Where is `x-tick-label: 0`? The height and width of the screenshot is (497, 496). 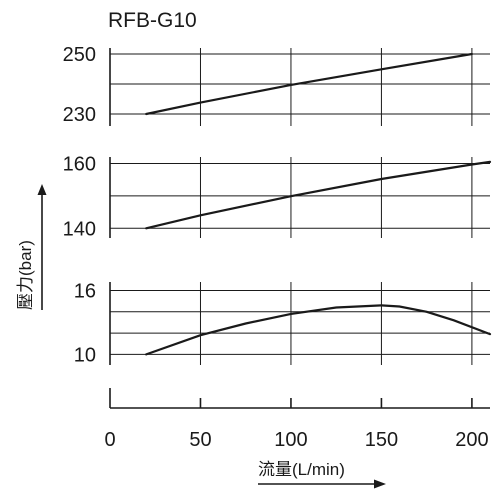 x-tick-label: 0 is located at coordinates (109, 440).